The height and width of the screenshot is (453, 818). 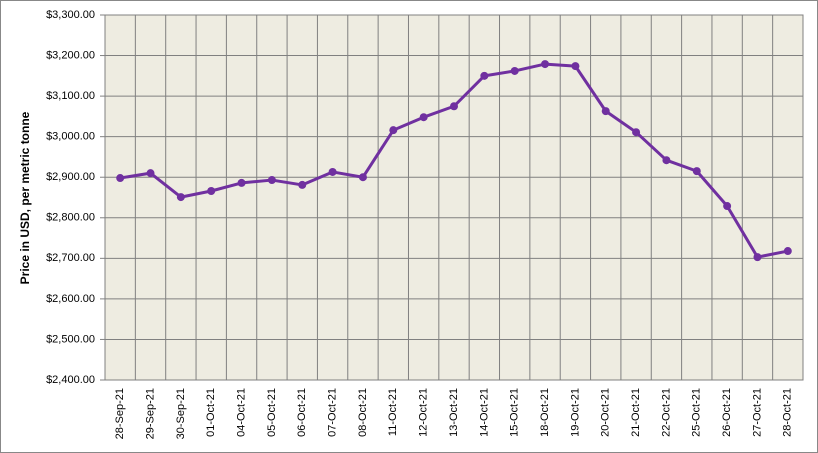 I want to click on x-tick-label: 04-Oct-21, so click(x=241, y=412).